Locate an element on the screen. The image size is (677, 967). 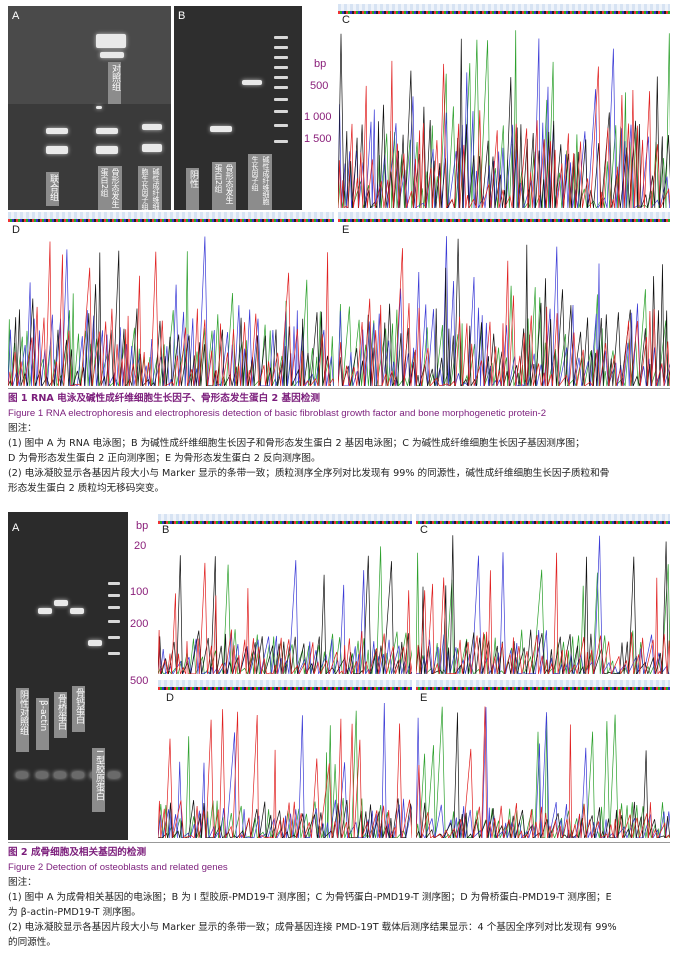
fig2-panel-d-chromatogram: D is located at coordinates (285, 759).